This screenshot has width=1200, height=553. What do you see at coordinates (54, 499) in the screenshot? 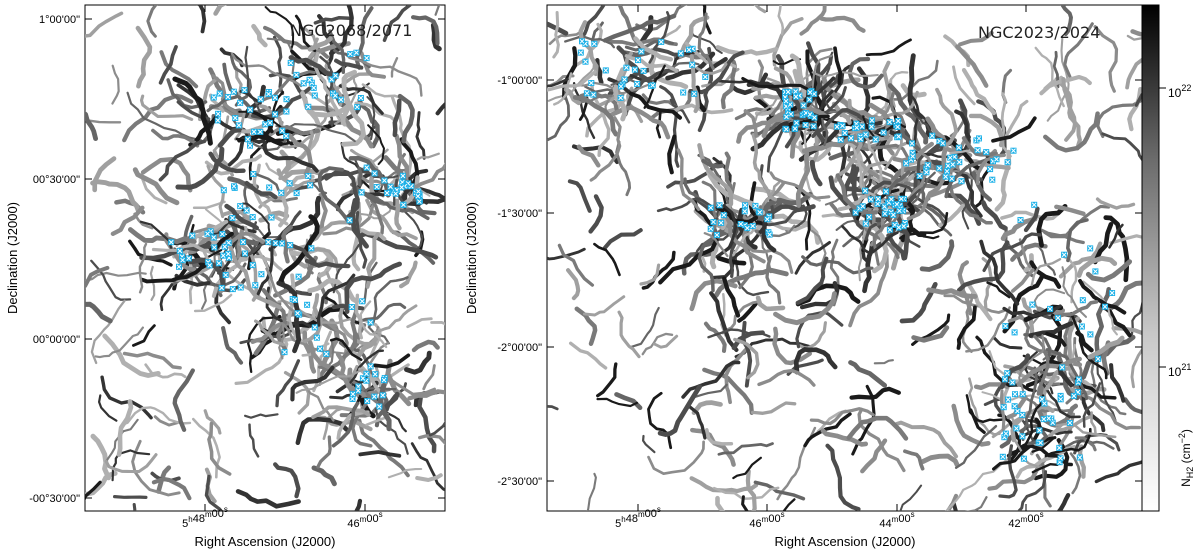
I see `left-y-tick-label: -00°30'00"` at bounding box center [54, 499].